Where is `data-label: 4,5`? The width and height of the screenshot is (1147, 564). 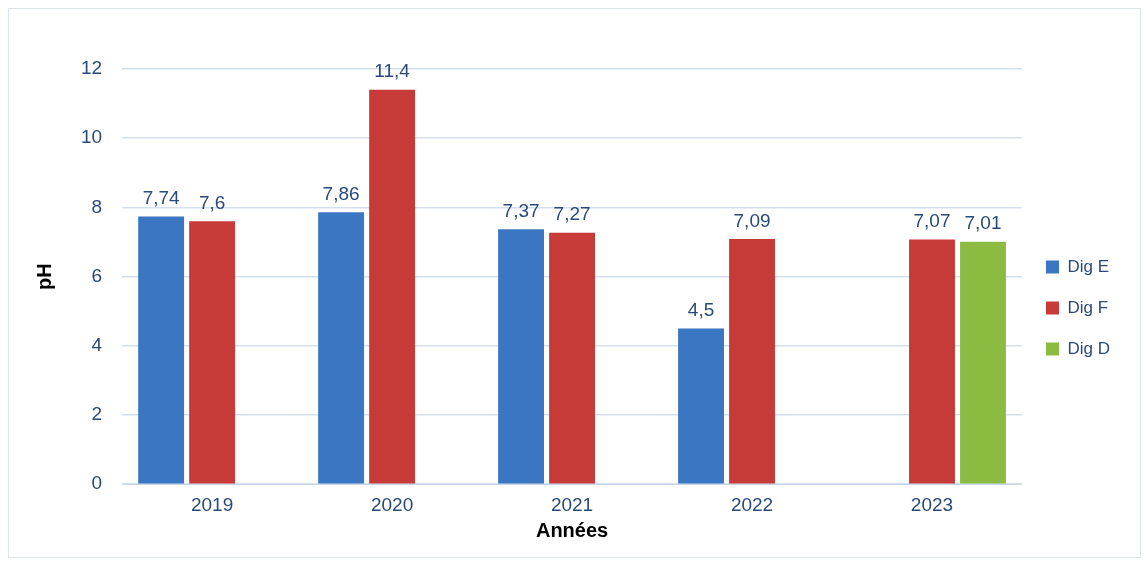
data-label: 4,5 is located at coordinates (701, 310).